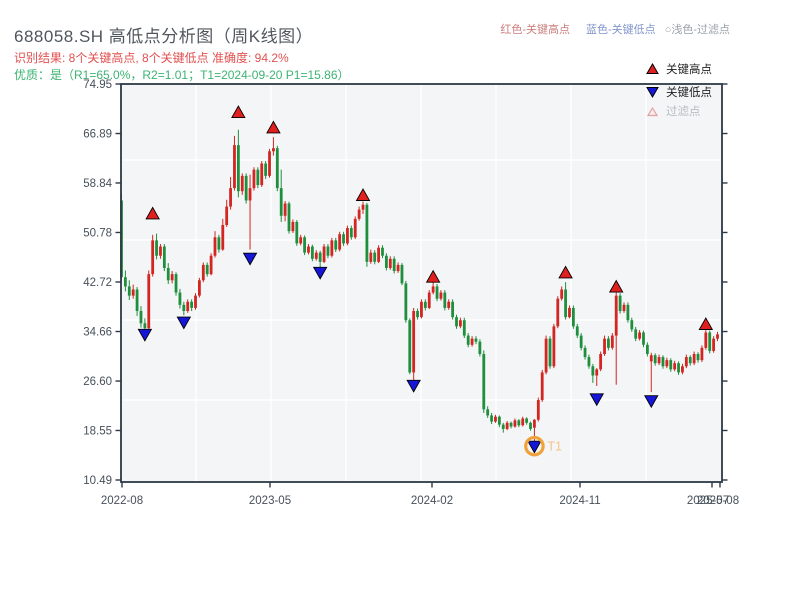 This screenshot has height=600, width=800. I want to click on legend-item-key-low: 关键低点, so click(679, 91).